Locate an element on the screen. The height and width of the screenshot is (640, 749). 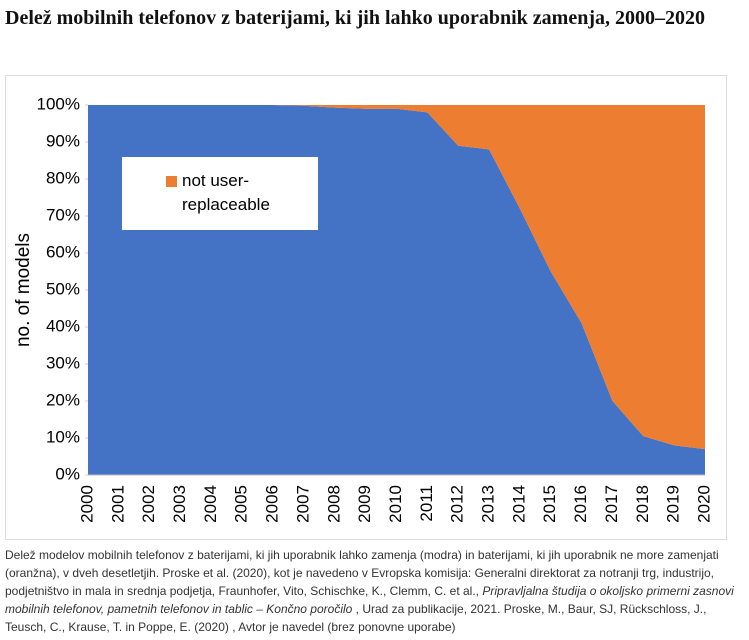
y-tick-label: 70% is located at coordinates (63, 214).